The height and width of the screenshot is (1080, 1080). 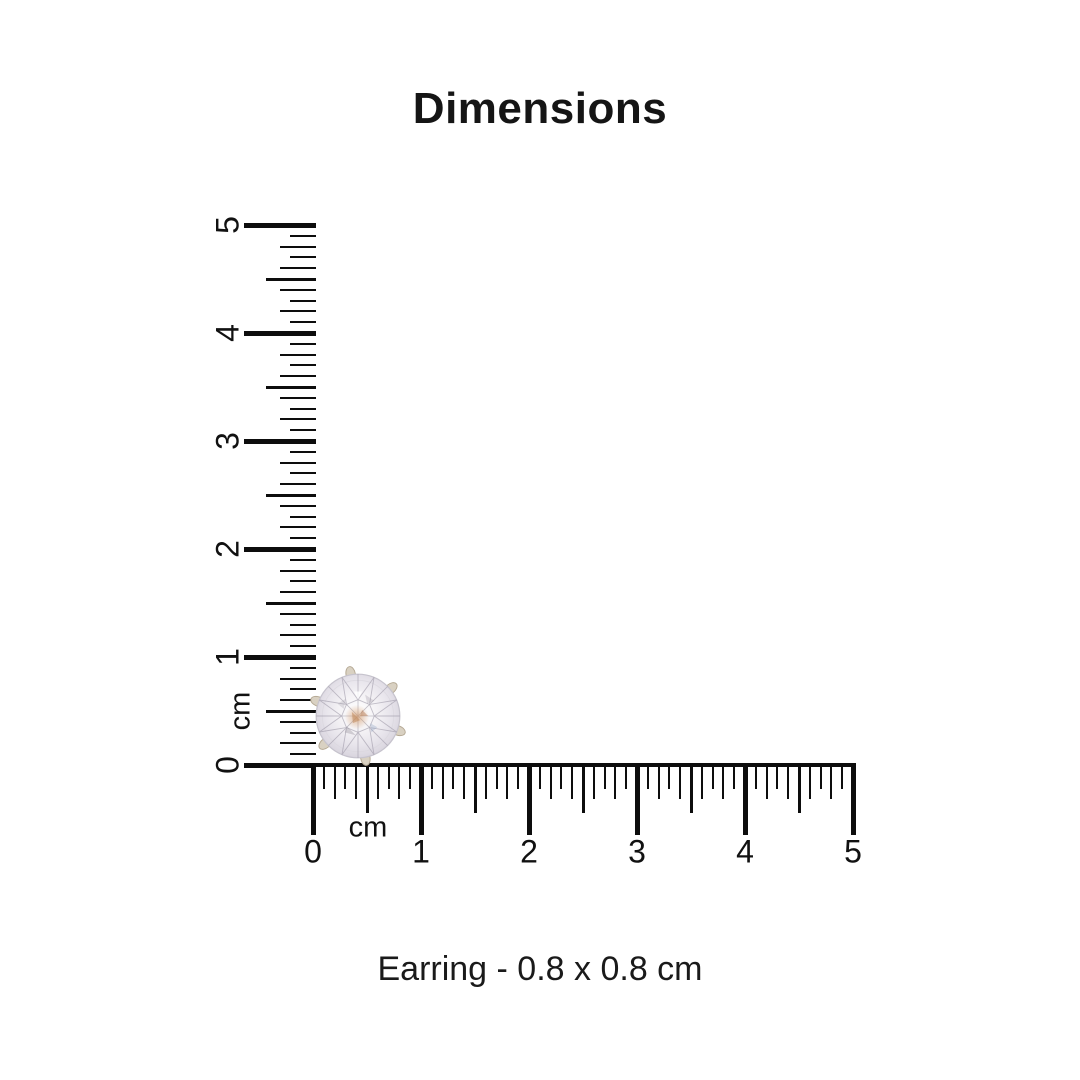 What do you see at coordinates (453, 776) in the screenshot?
I see `horizontal-ruler-tick-1.3cm` at bounding box center [453, 776].